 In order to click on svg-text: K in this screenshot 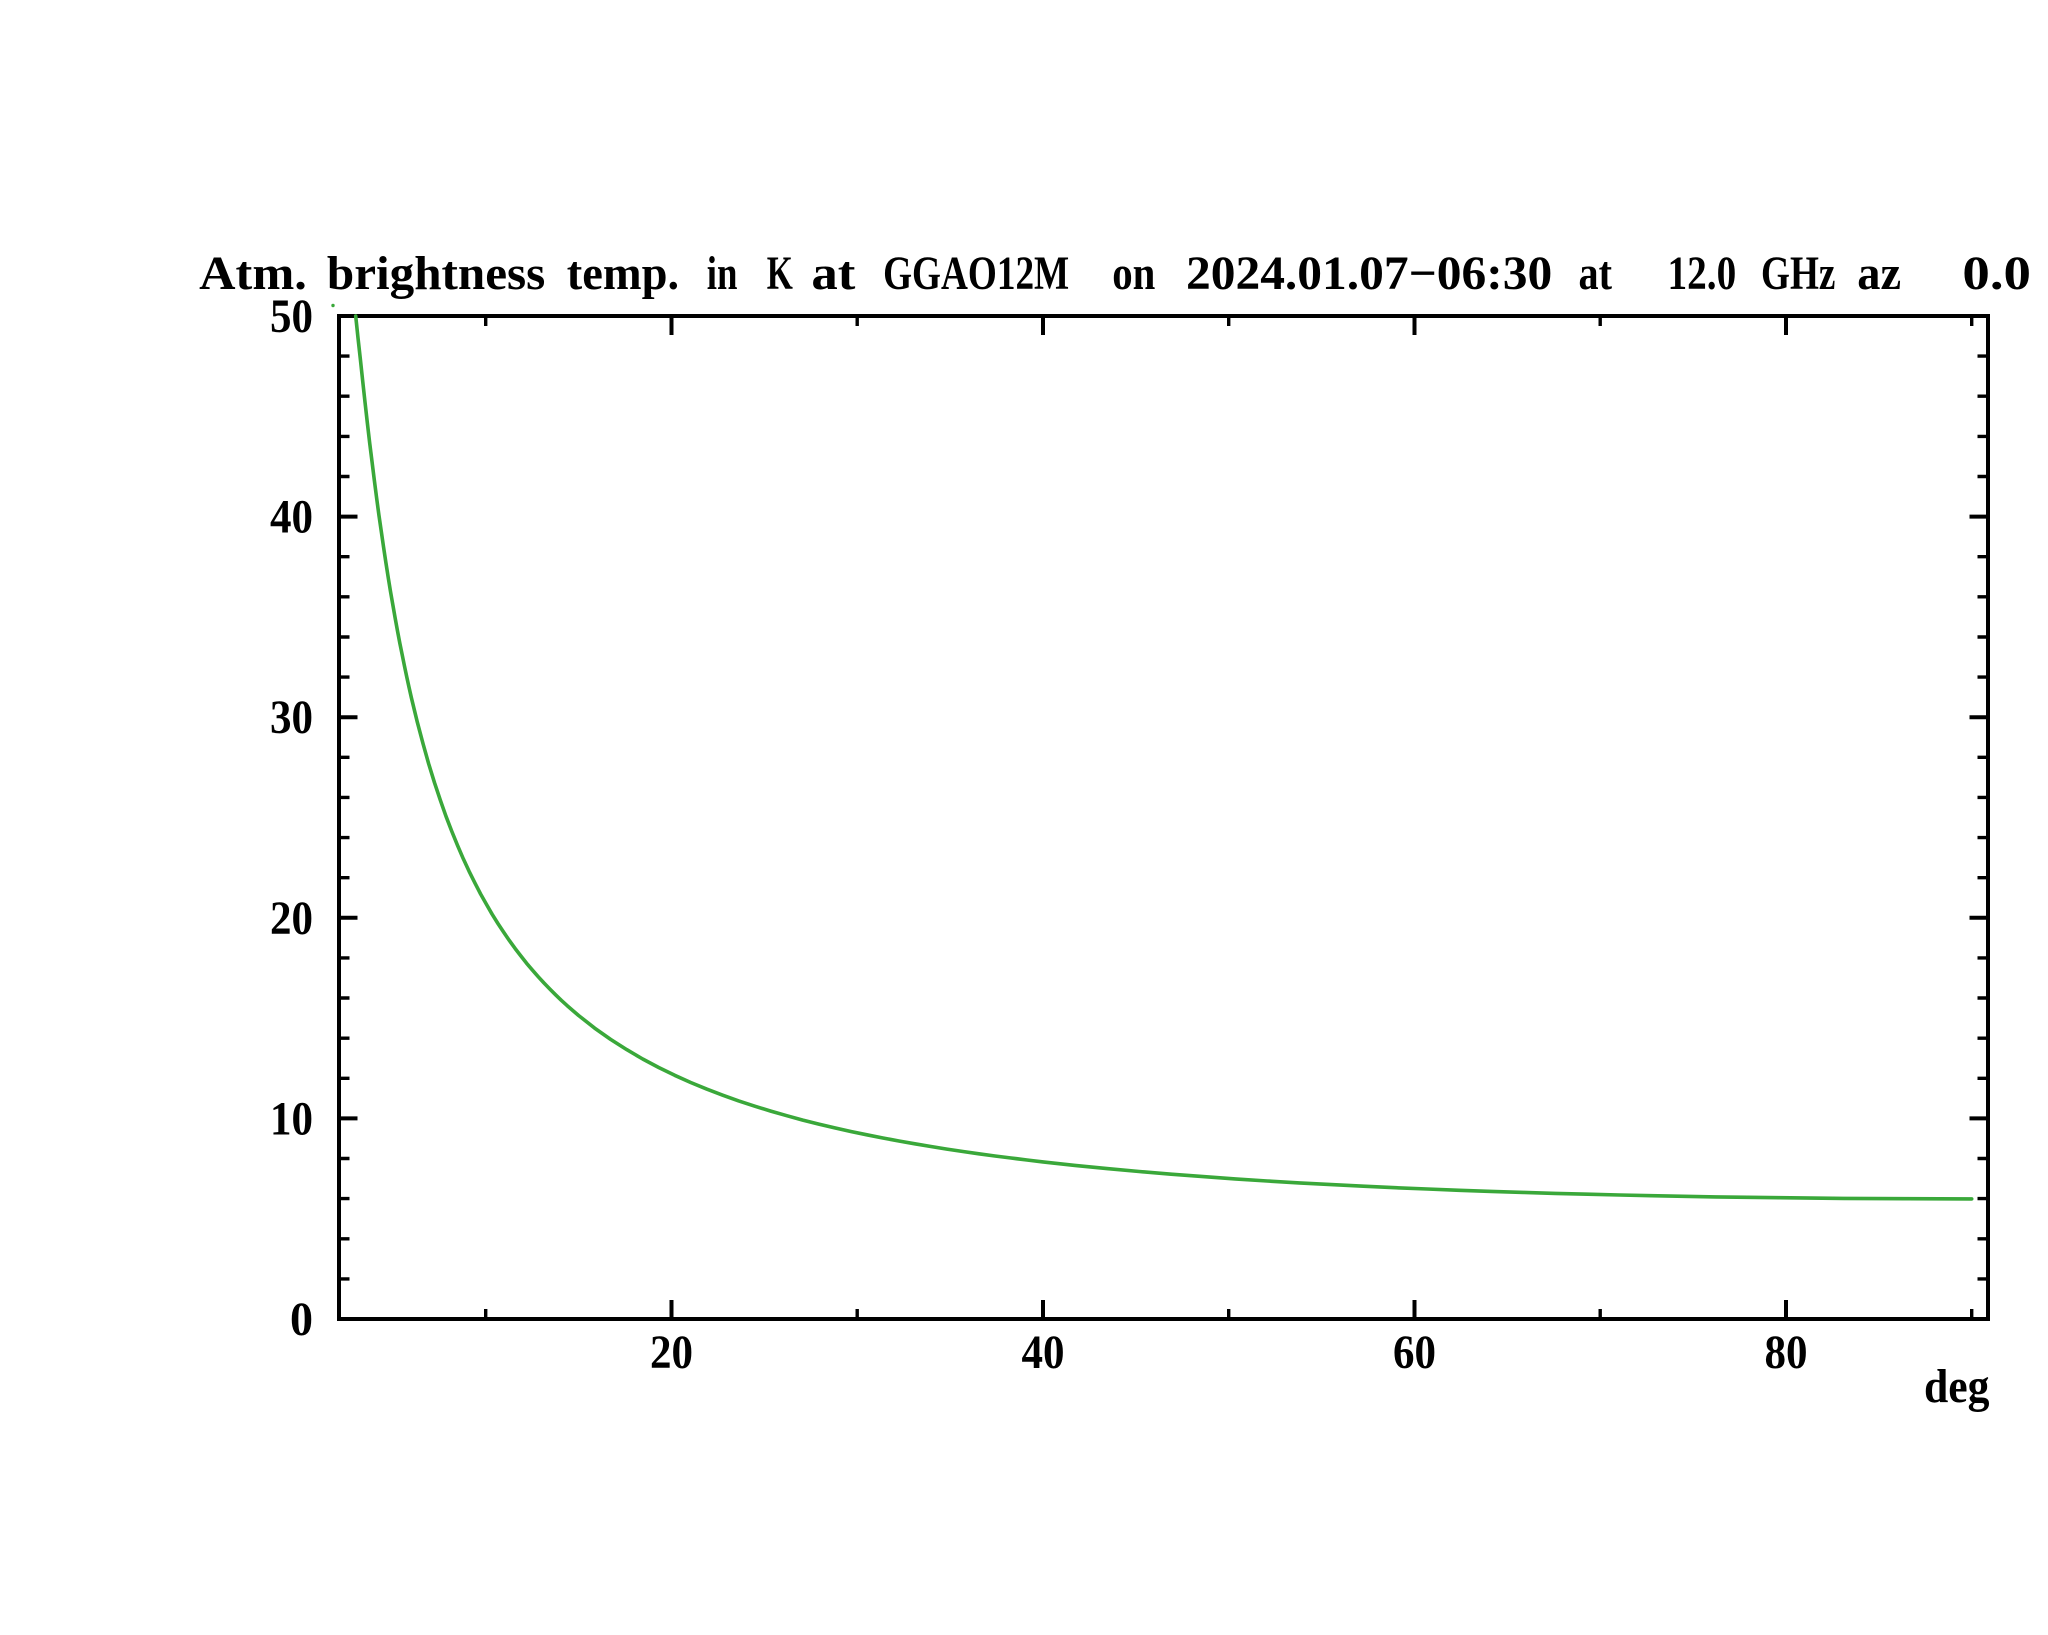, I will do `click(780, 273)`.